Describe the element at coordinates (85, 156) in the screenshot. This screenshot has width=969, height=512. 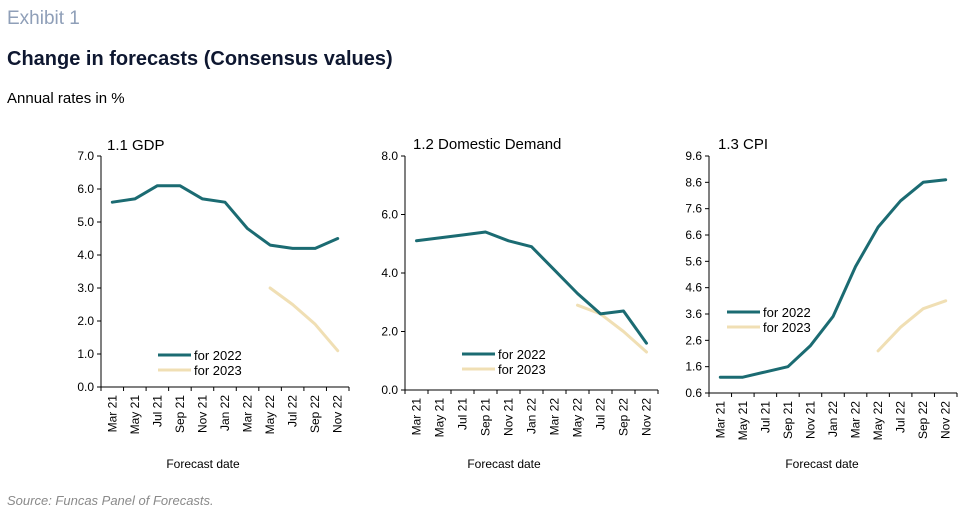
I see `y-tick-label: 7.0` at that location.